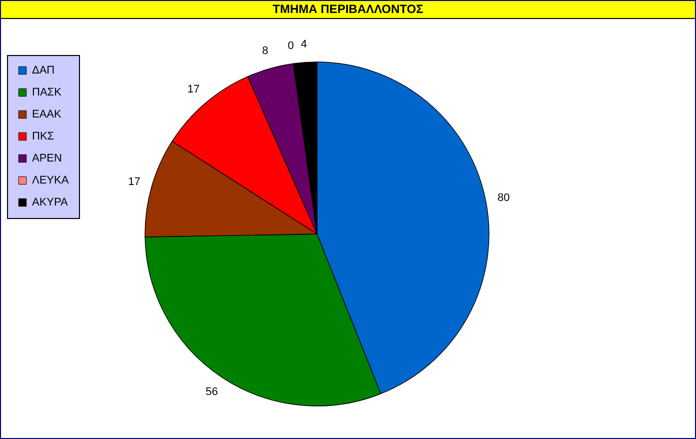 The height and width of the screenshot is (439, 696). What do you see at coordinates (212, 392) in the screenshot?
I see `data-label: 56` at bounding box center [212, 392].